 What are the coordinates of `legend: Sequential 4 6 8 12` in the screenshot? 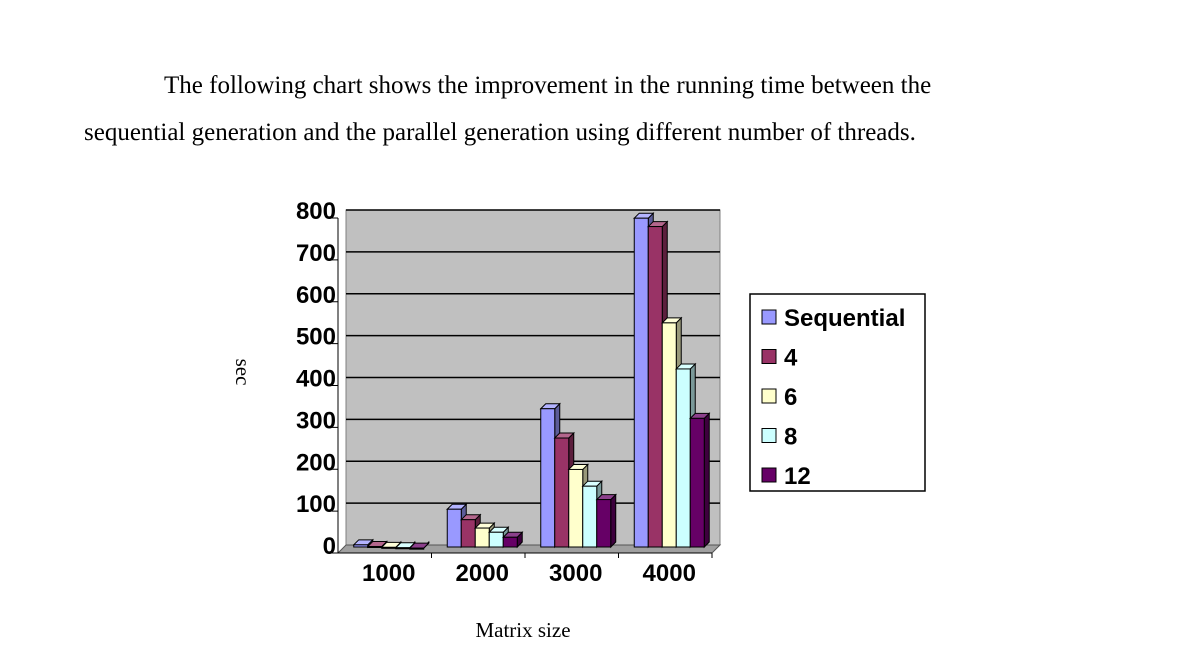 It's located at (837, 392).